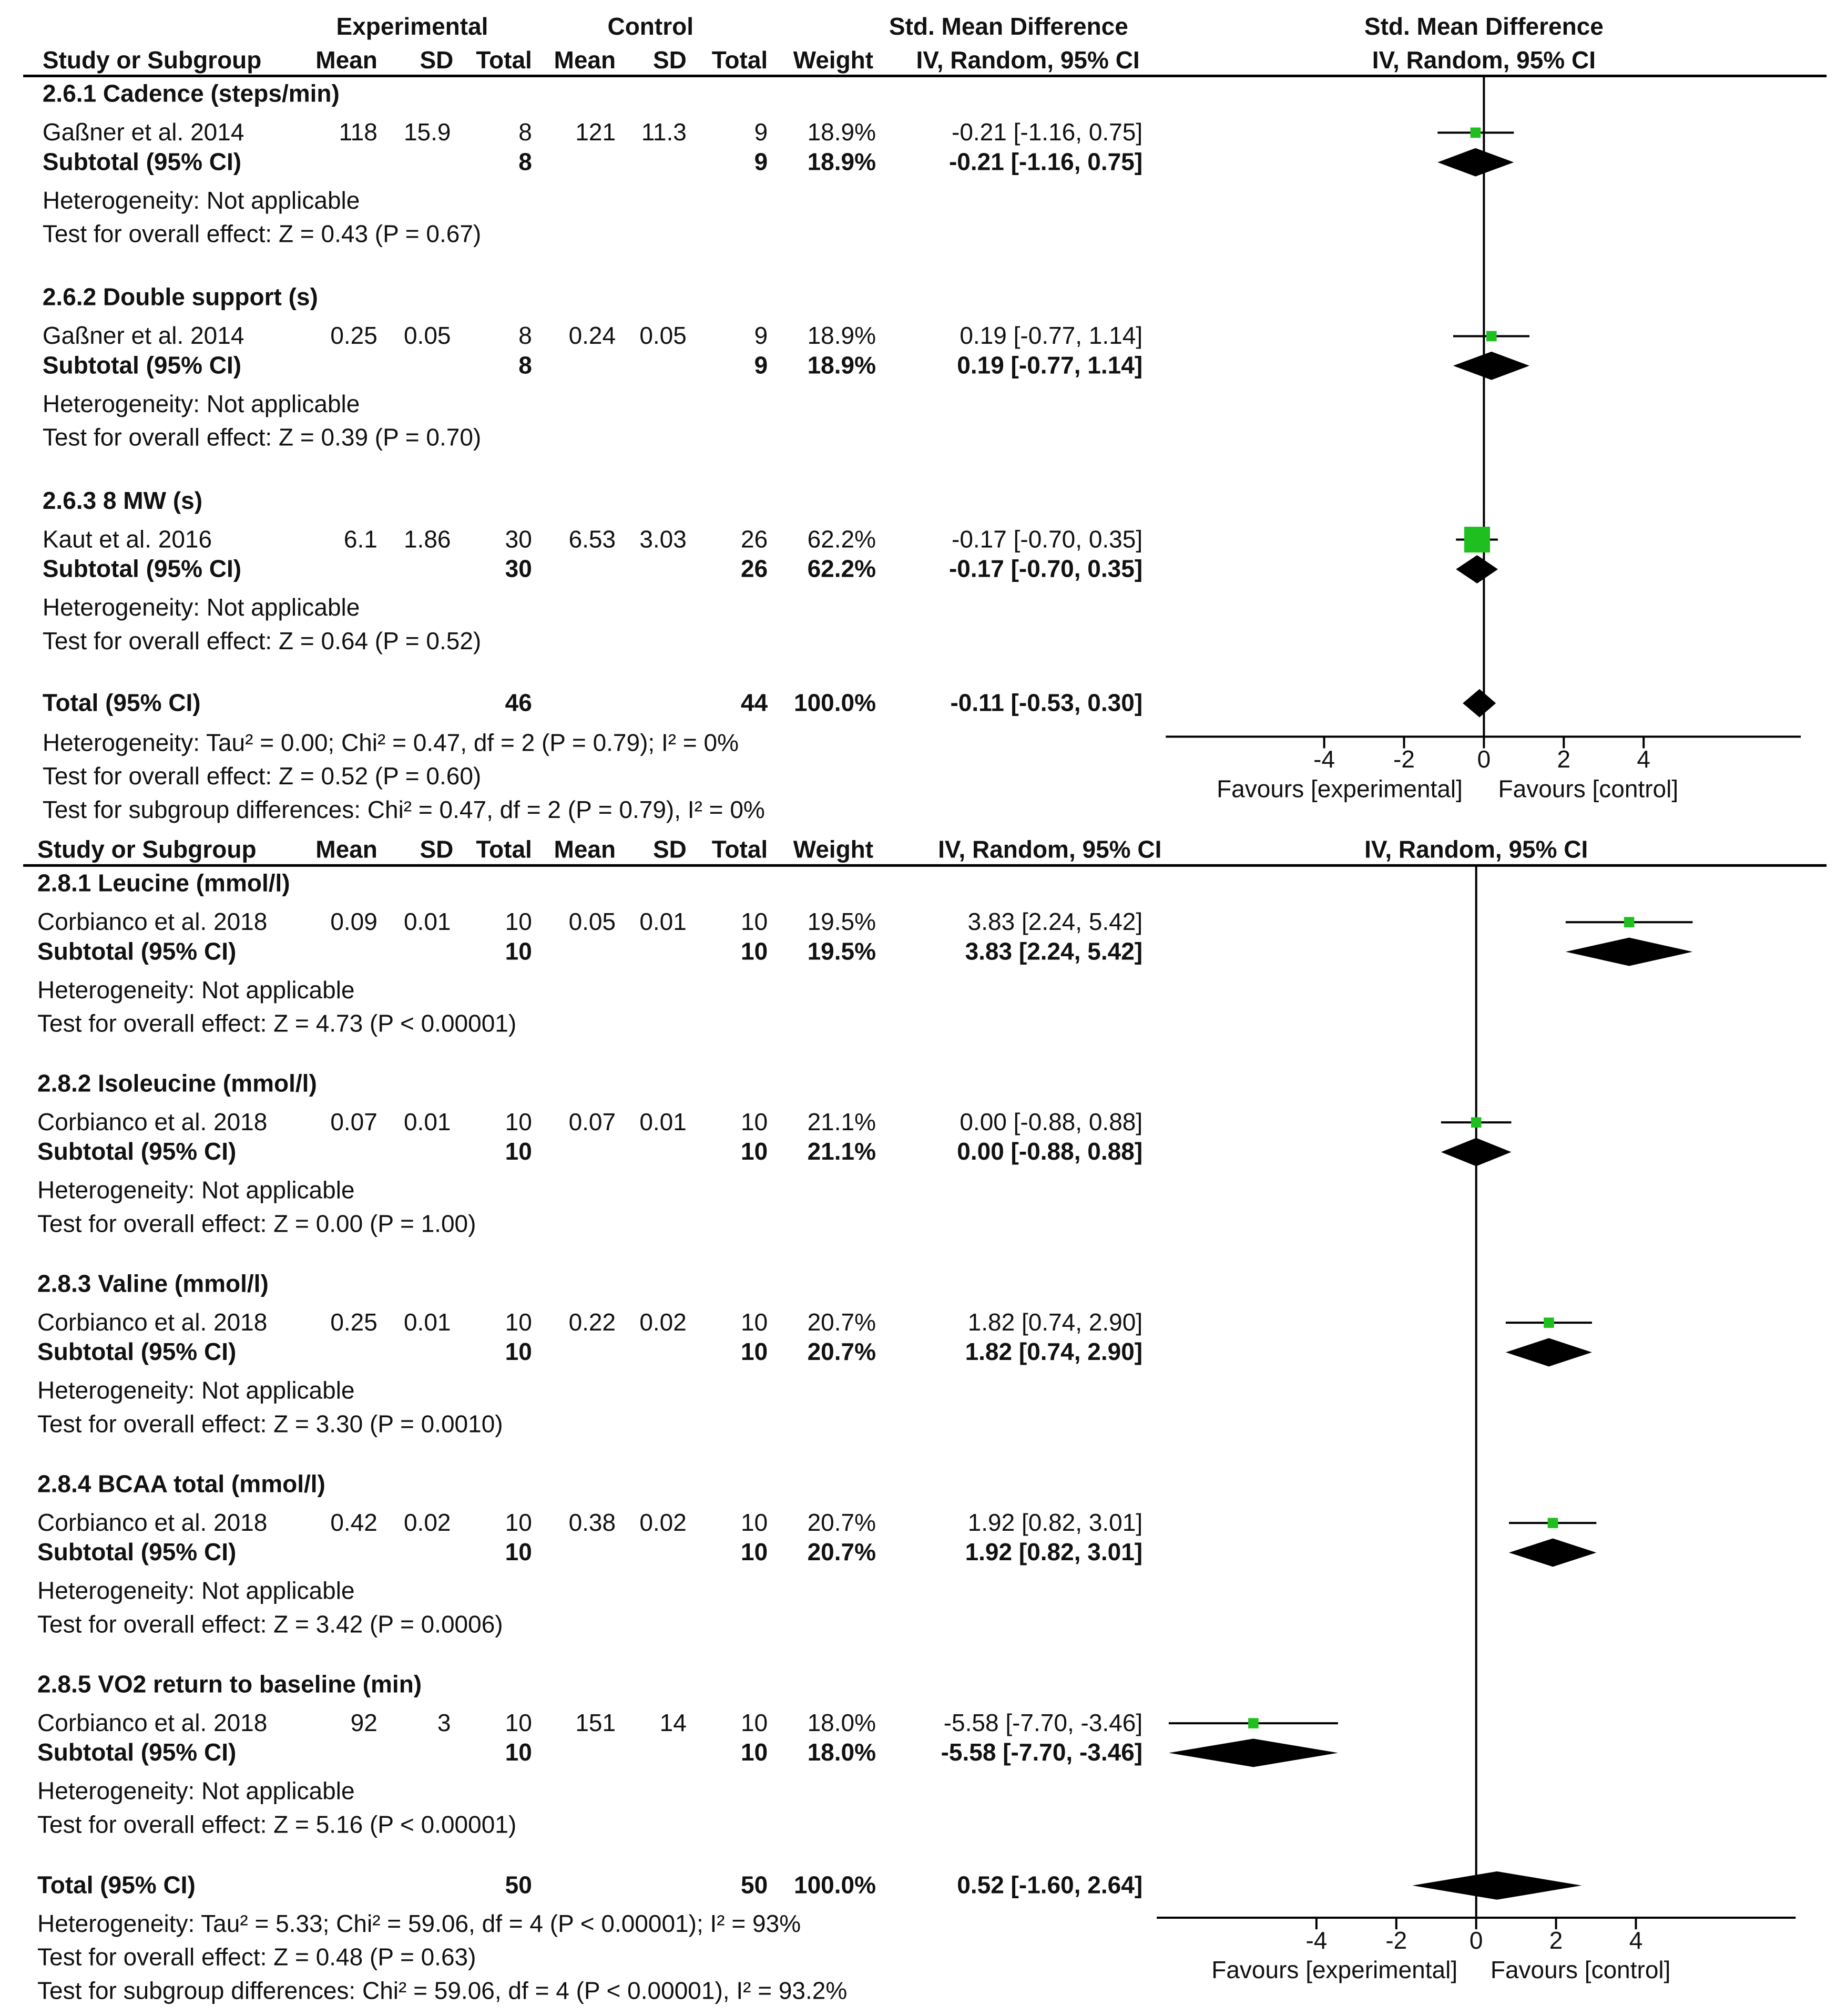 This screenshot has width=1847, height=2016. Describe the element at coordinates (1046, 702) in the screenshot. I see `total-ci: -0.11 [-0.53, 0.30]` at that location.